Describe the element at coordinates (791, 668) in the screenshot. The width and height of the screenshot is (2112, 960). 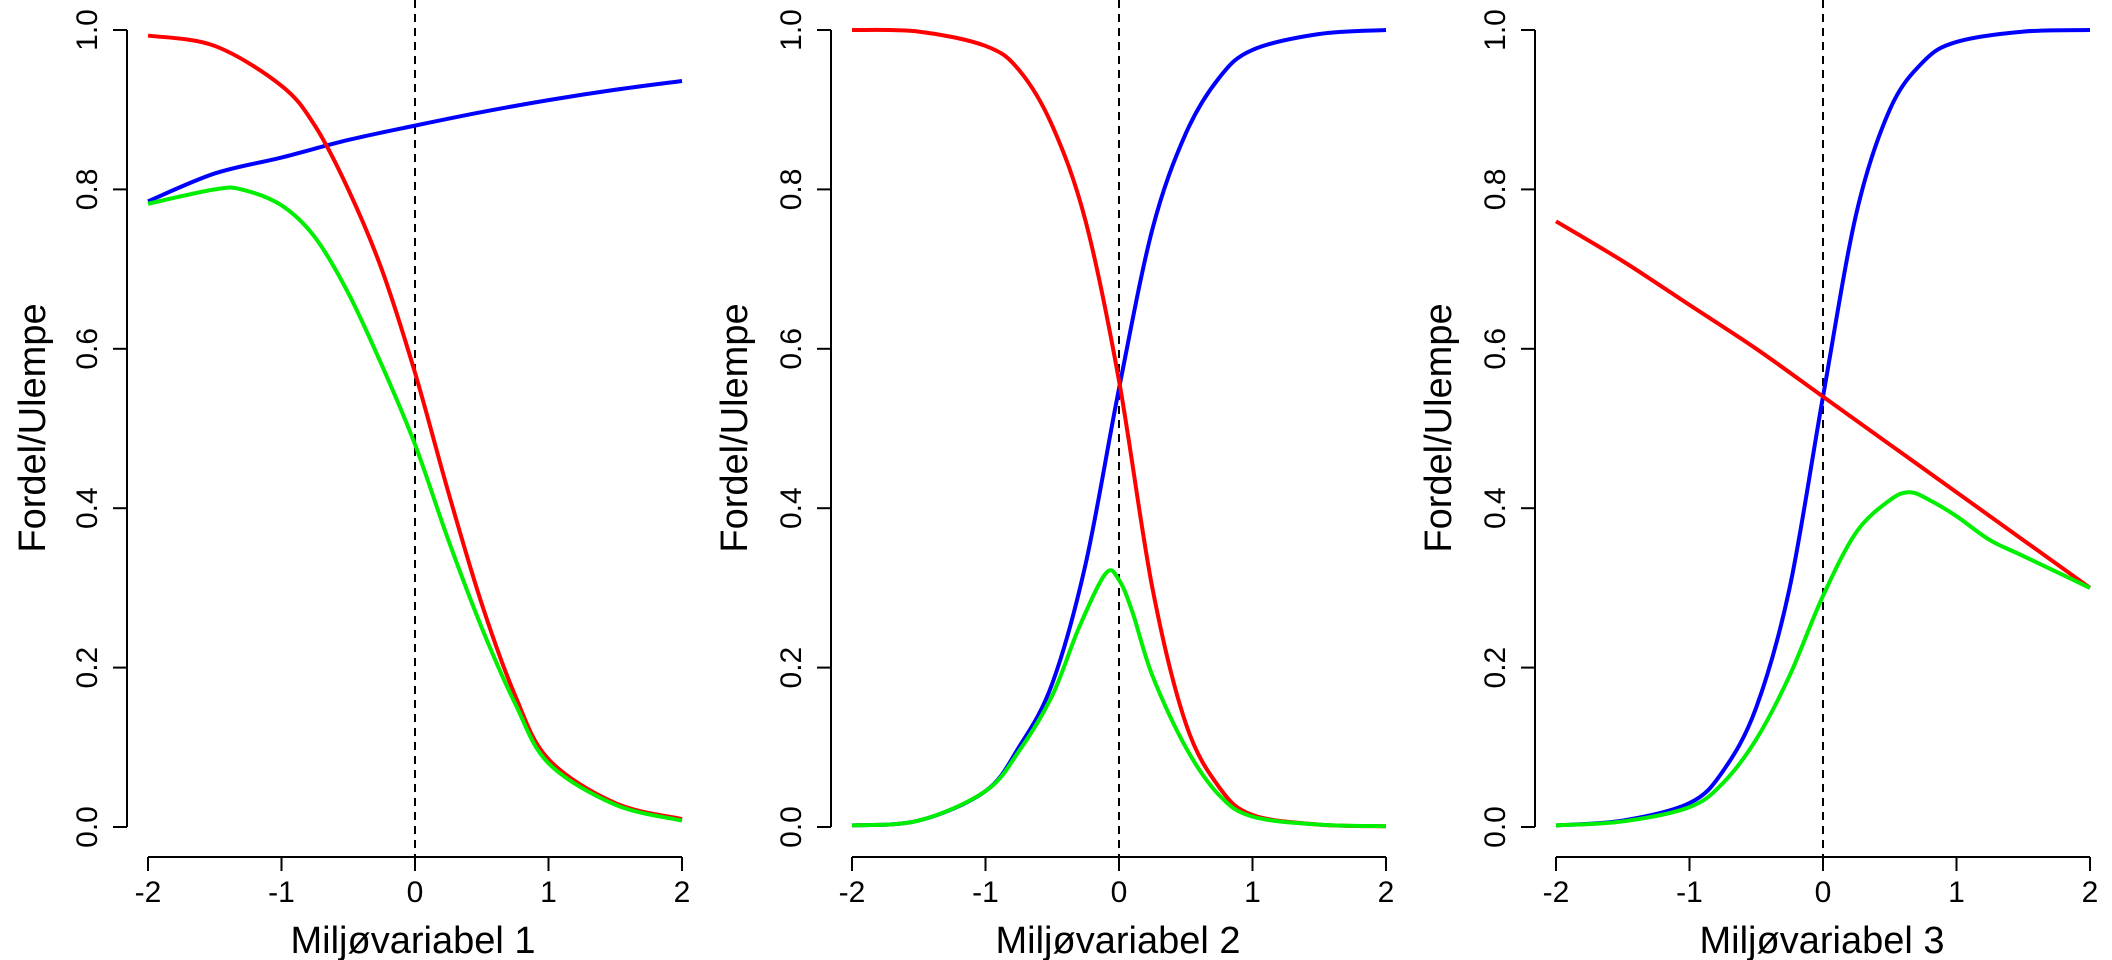
I see `panel-2-y-tick-label: 0.2` at that location.